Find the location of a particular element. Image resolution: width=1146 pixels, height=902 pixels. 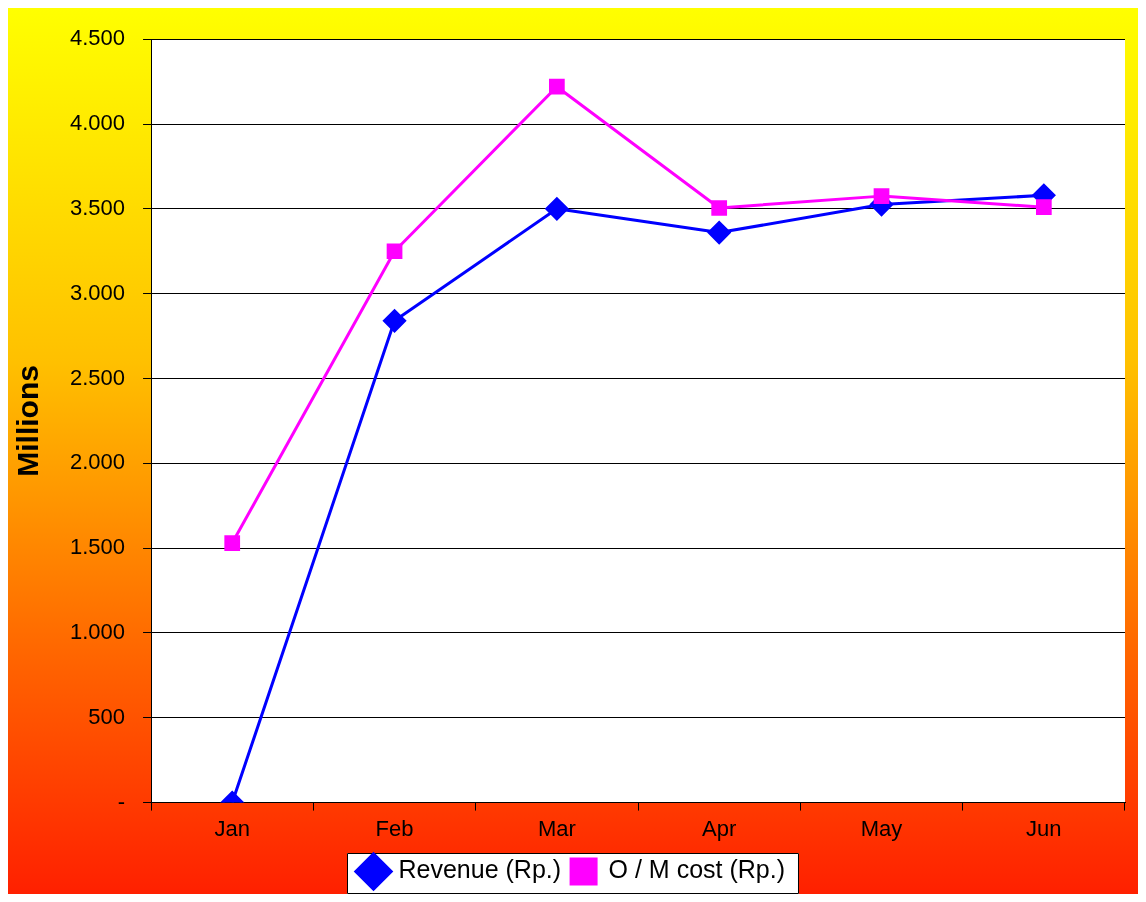

x-tick-label: May is located at coordinates (881, 828).